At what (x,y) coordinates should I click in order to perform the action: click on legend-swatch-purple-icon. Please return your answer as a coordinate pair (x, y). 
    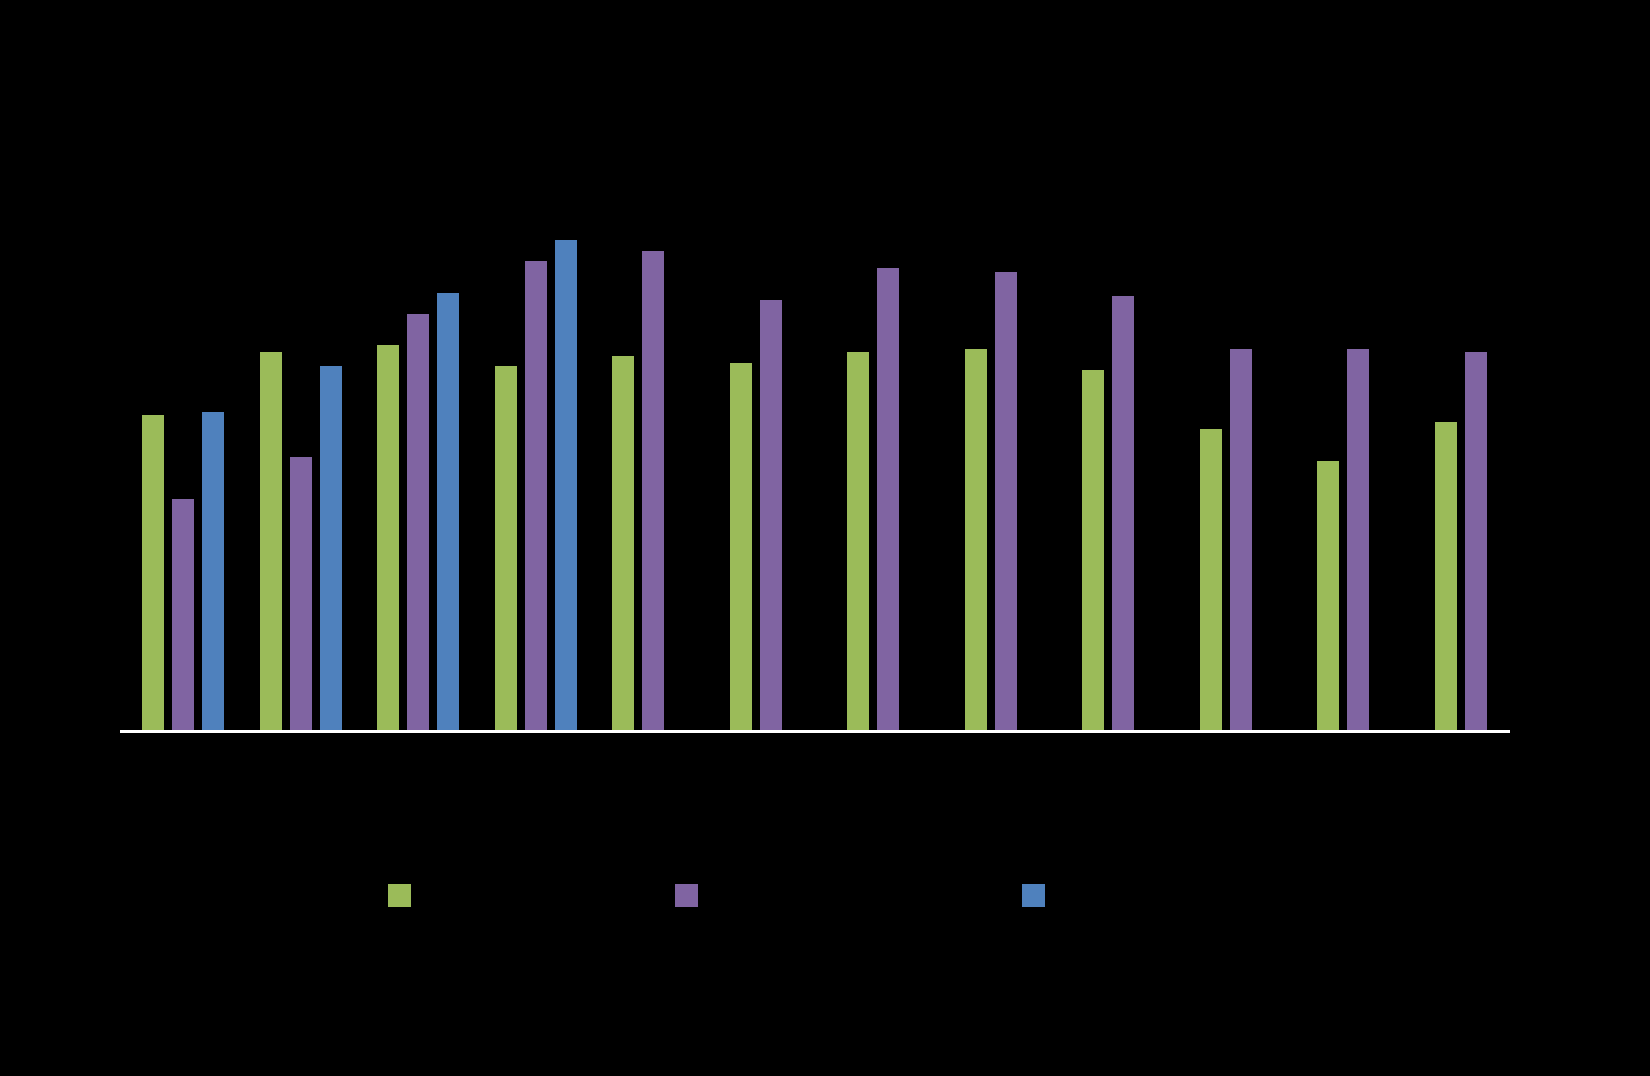
    Looking at the image, I should click on (686, 895).